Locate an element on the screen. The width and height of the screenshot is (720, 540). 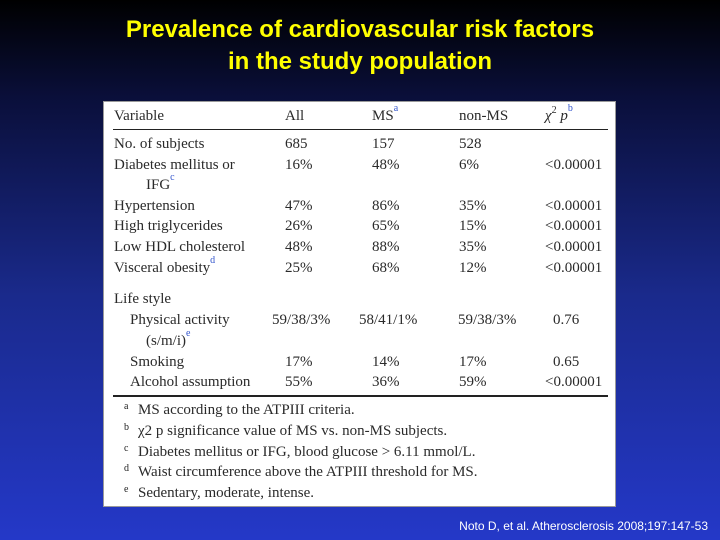
row-ms: 65% is located at coordinates (386, 226).